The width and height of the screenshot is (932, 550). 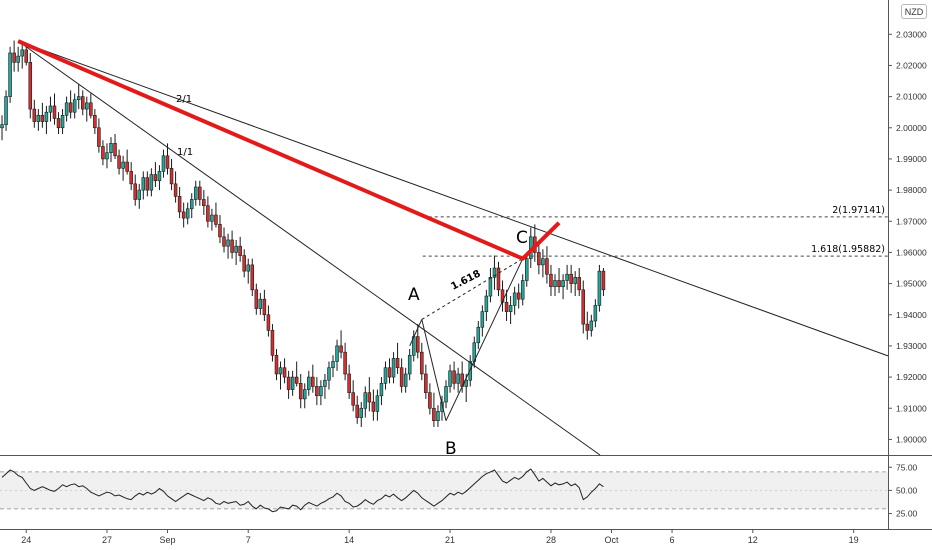 I want to click on leg-to-a, so click(x=416, y=333).